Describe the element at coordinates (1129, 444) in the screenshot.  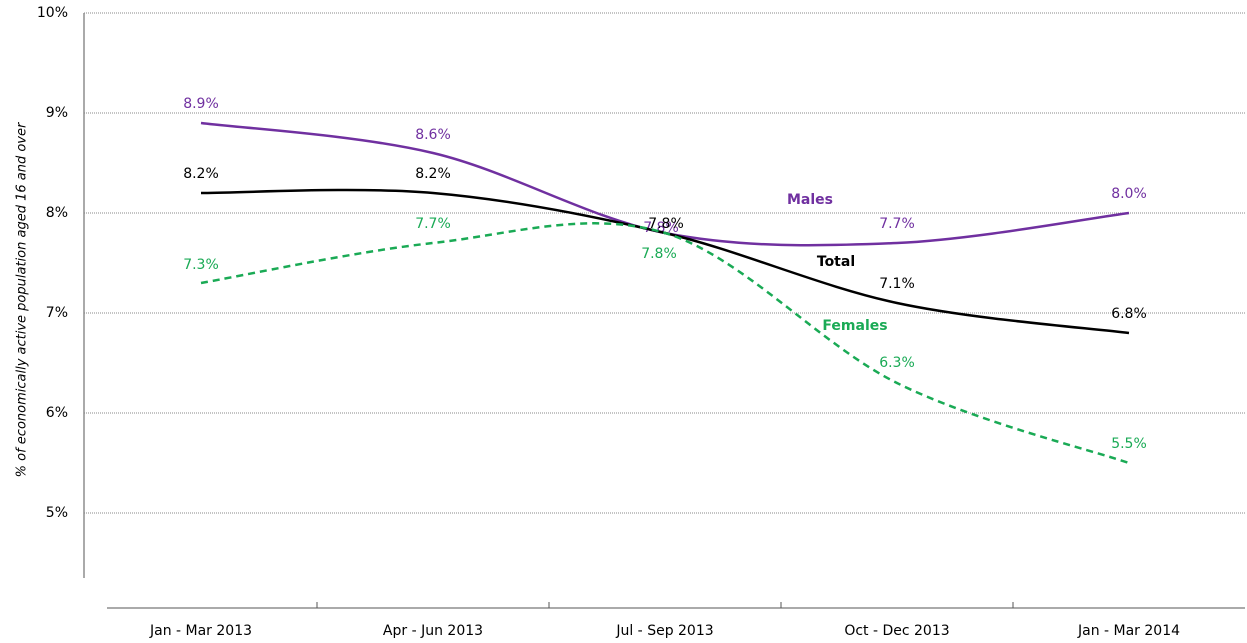
I see `data-label: 5.5%` at that location.